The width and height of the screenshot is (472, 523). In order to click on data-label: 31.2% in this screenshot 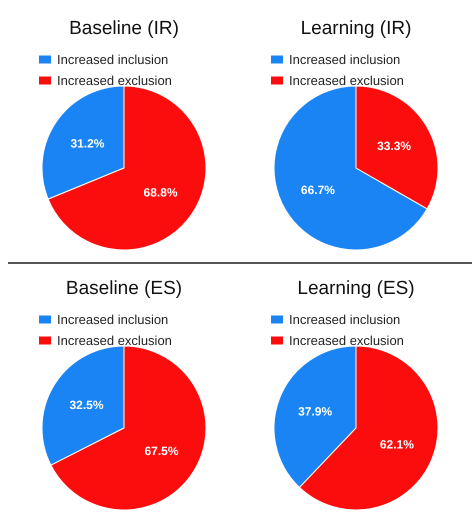, I will do `click(87, 143)`.